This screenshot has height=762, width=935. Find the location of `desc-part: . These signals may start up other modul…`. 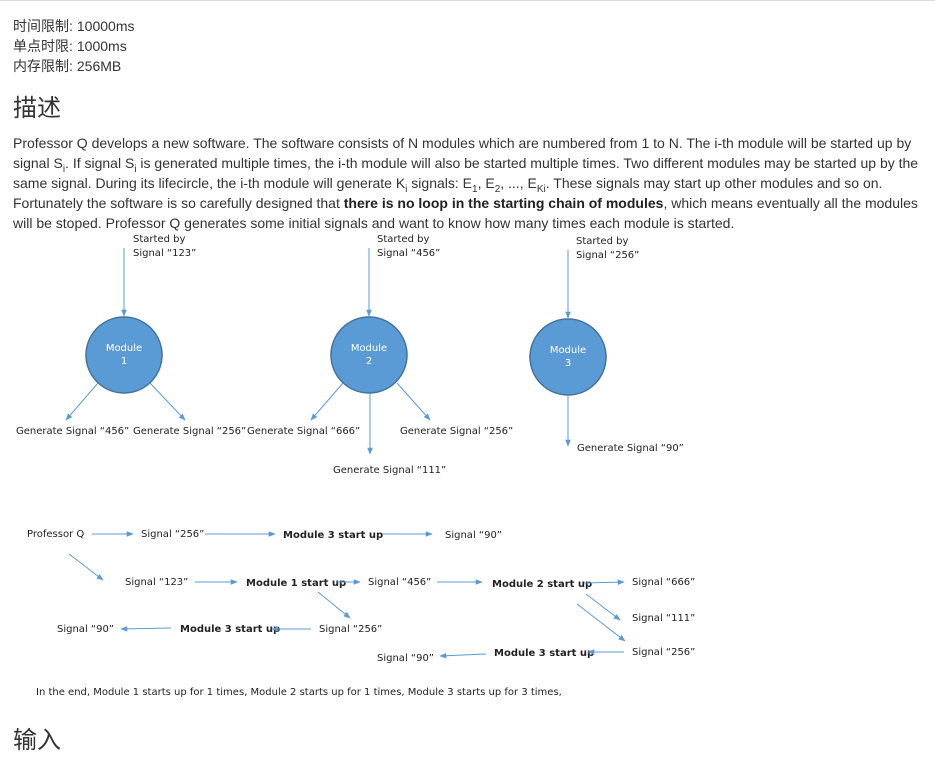

desc-part: . These signals may start up other modul… is located at coordinates (448, 193).